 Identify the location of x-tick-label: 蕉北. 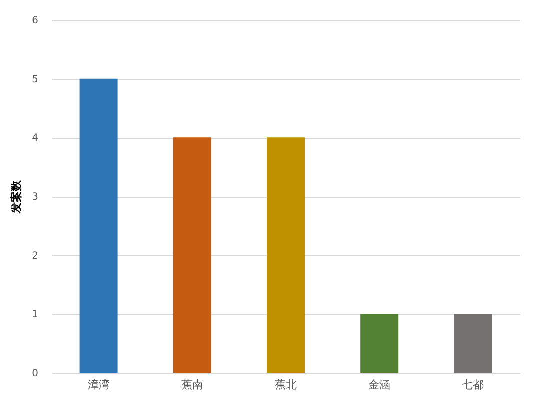
(286, 385).